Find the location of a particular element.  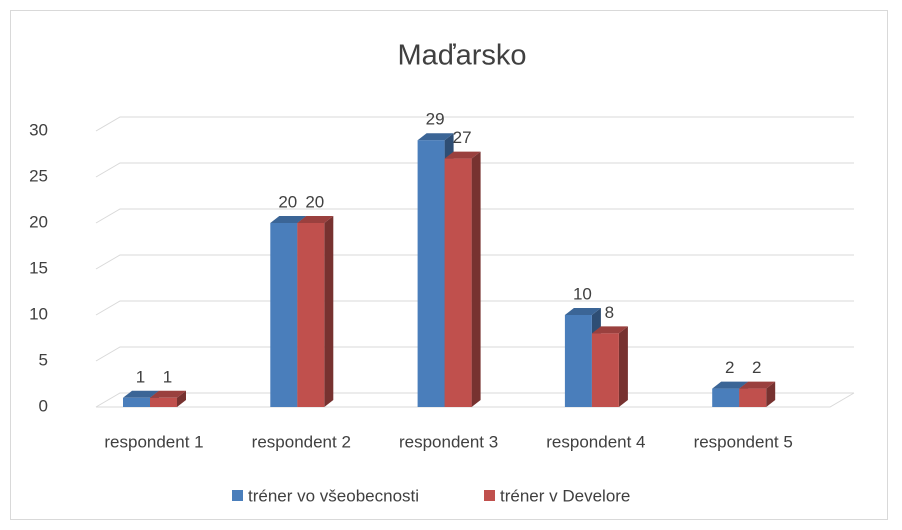

y-tick-label: 15 is located at coordinates (38, 267).